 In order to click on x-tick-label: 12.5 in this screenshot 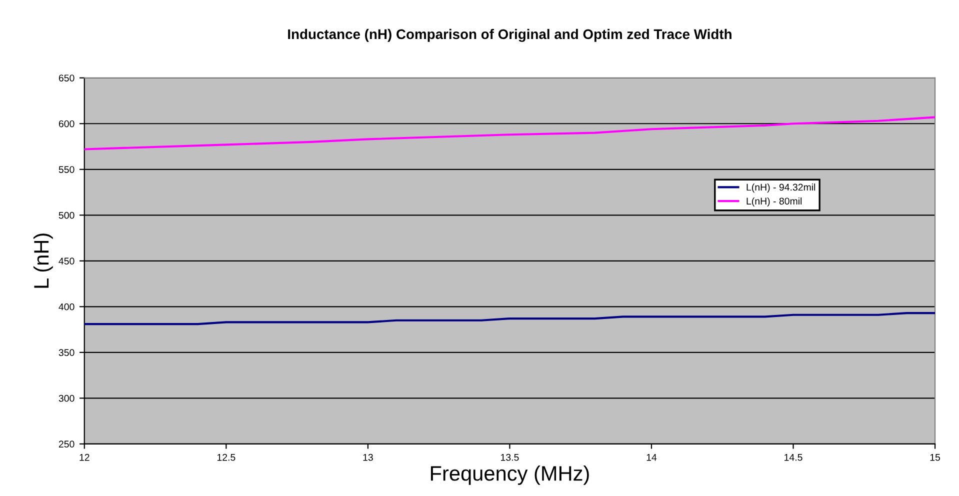, I will do `click(226, 457)`.